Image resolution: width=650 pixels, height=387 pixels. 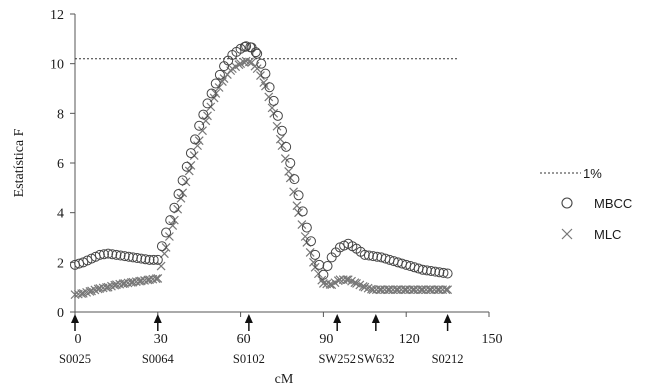 I want to click on legend-item-threshold: 1%, so click(x=571, y=173).